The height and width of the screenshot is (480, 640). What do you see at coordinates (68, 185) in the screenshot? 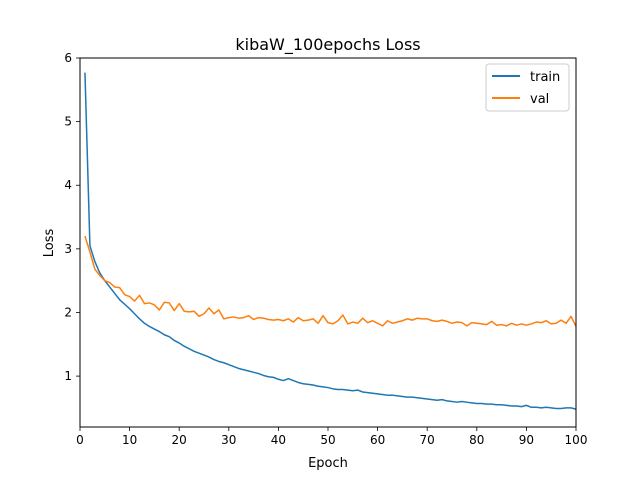
I see `y-tick-label: 4` at bounding box center [68, 185].